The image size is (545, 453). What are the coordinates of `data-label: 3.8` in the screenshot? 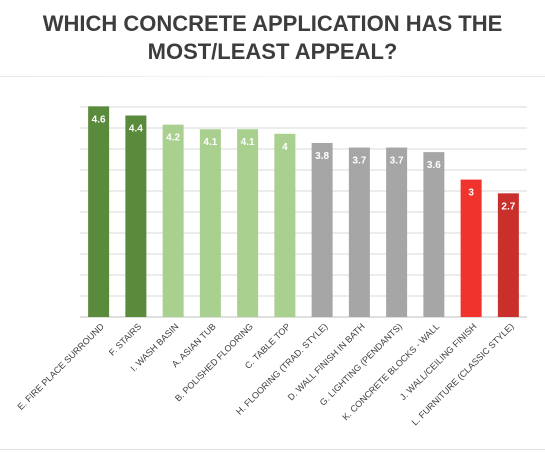 It's located at (322, 156).